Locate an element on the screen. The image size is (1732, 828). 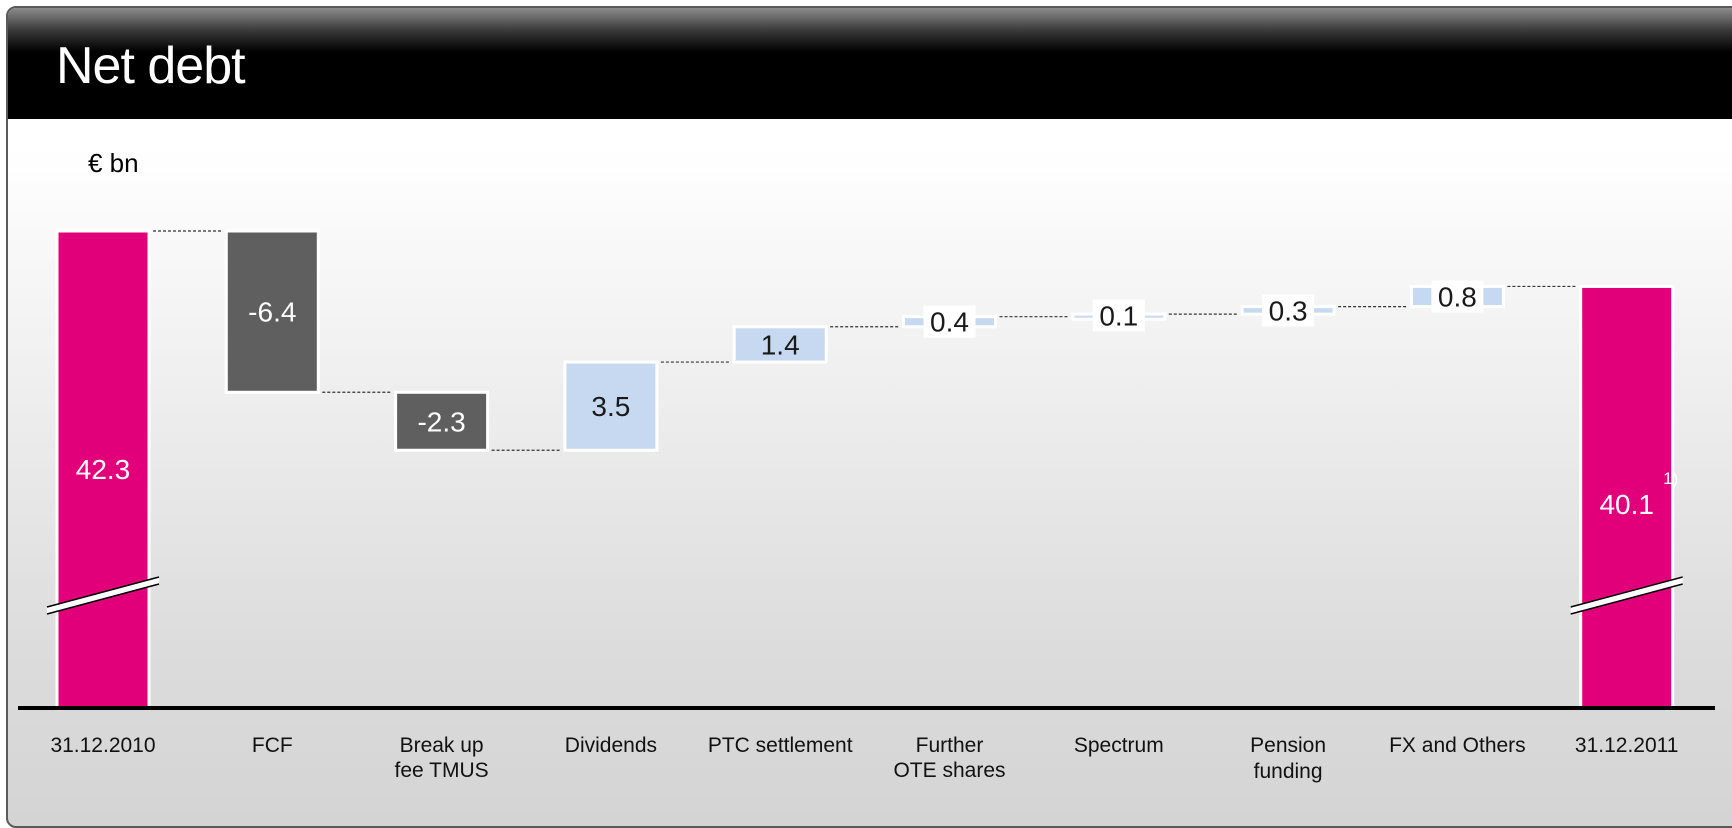
x-tick-label: Break up is located at coordinates (442, 745).